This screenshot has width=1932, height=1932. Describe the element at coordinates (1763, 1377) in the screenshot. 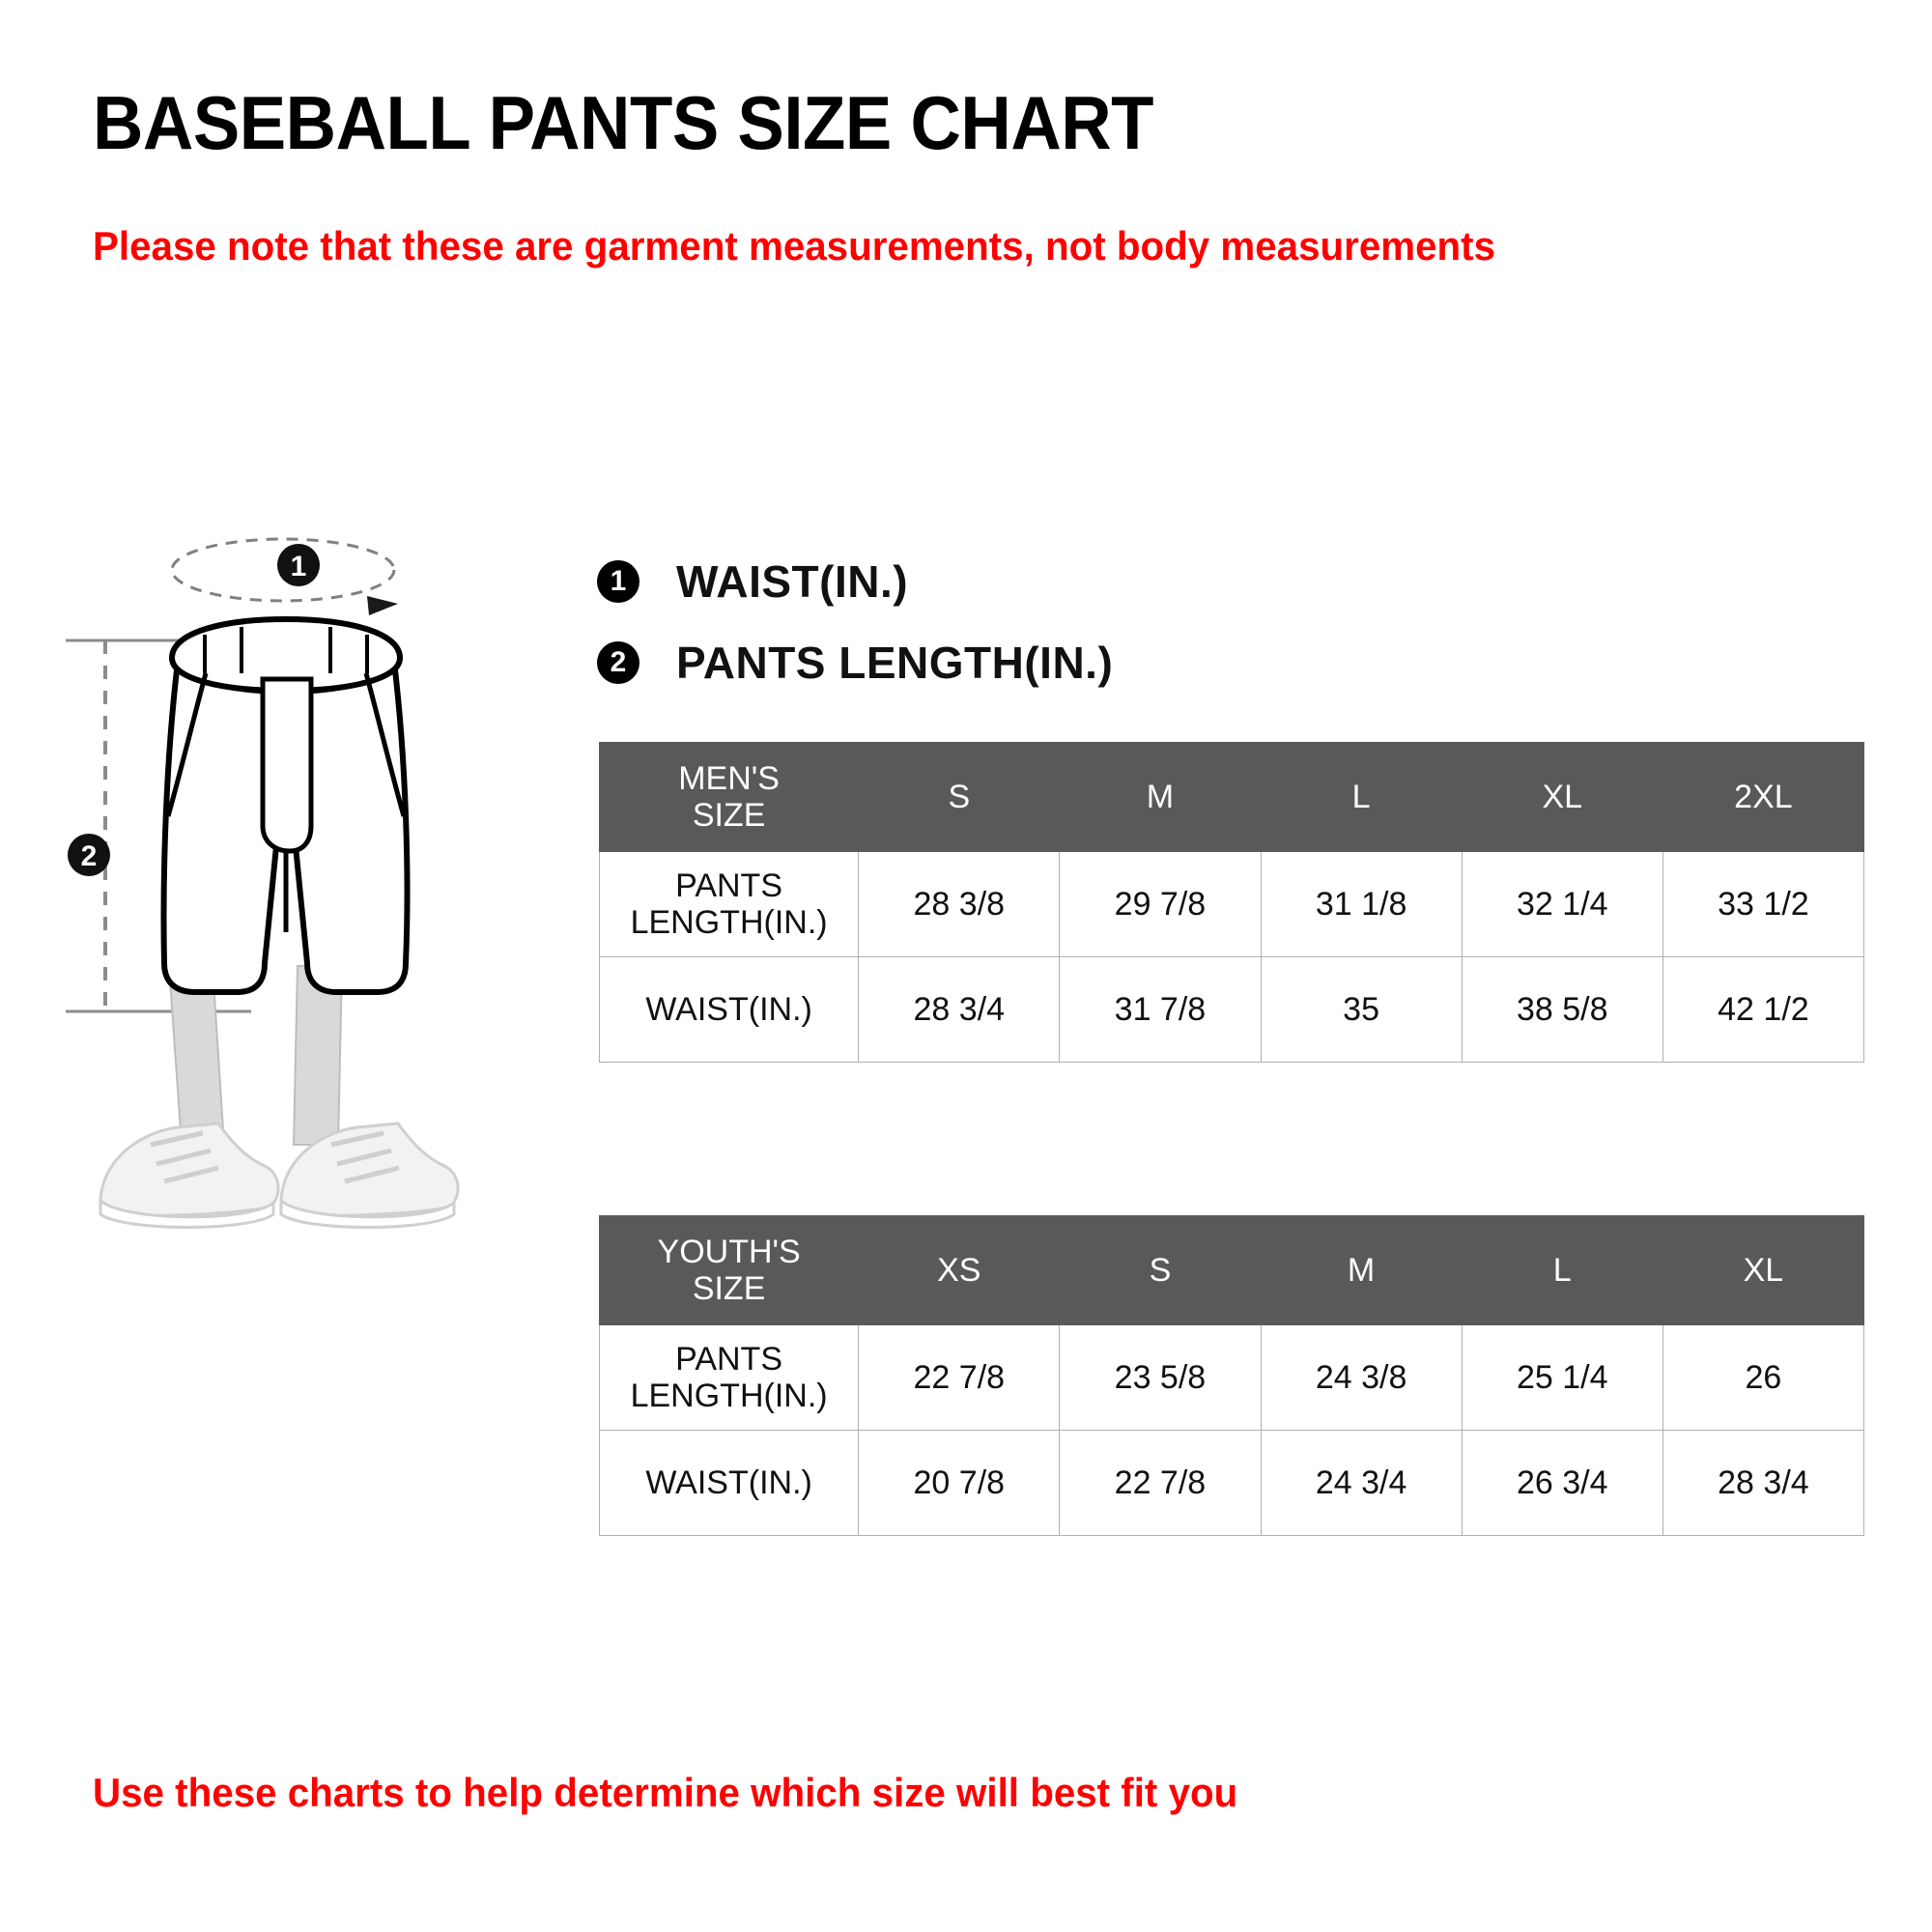

I see `youths-pants-length-xl: 26` at that location.